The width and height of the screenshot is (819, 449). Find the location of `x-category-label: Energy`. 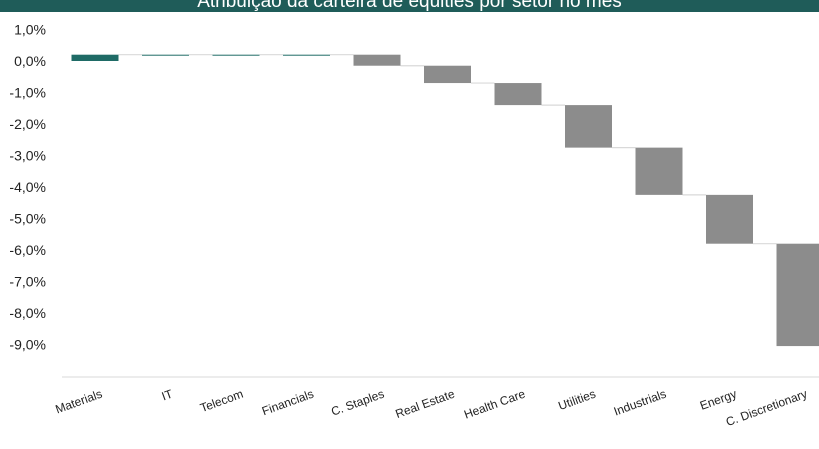

x-category-label: Energy is located at coordinates (718, 400).